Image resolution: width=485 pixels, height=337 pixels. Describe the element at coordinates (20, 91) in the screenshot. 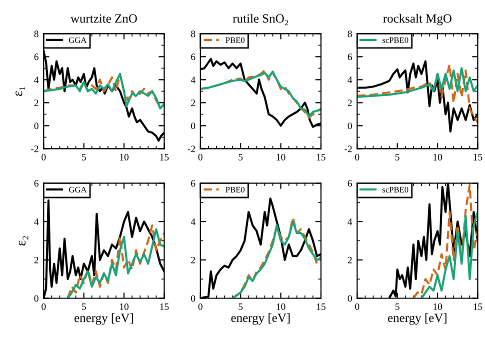

I see `y-axis-title: ε₁` at that location.